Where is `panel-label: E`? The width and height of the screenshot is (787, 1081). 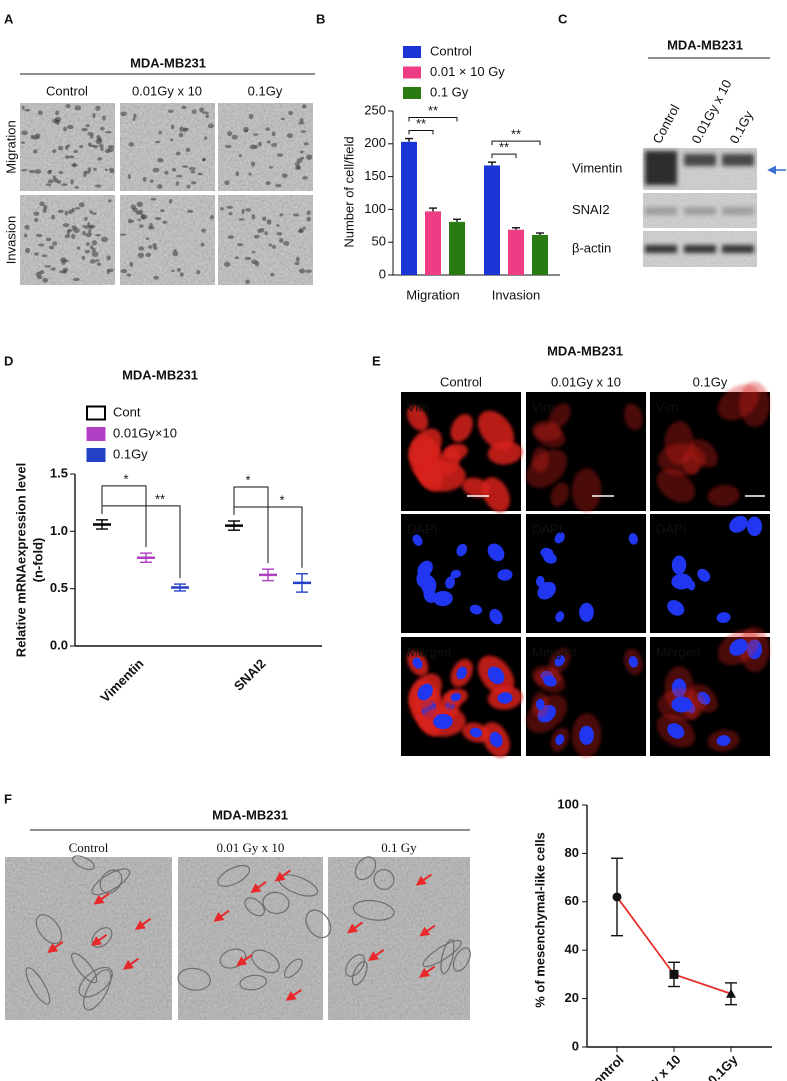
panel-label: E is located at coordinates (376, 360).